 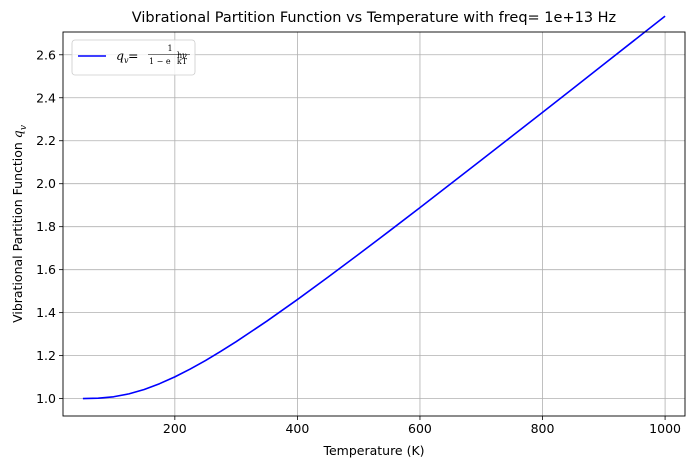 What do you see at coordinates (122, 56) in the screenshot?
I see `legend-symbol: qv` at bounding box center [122, 56].